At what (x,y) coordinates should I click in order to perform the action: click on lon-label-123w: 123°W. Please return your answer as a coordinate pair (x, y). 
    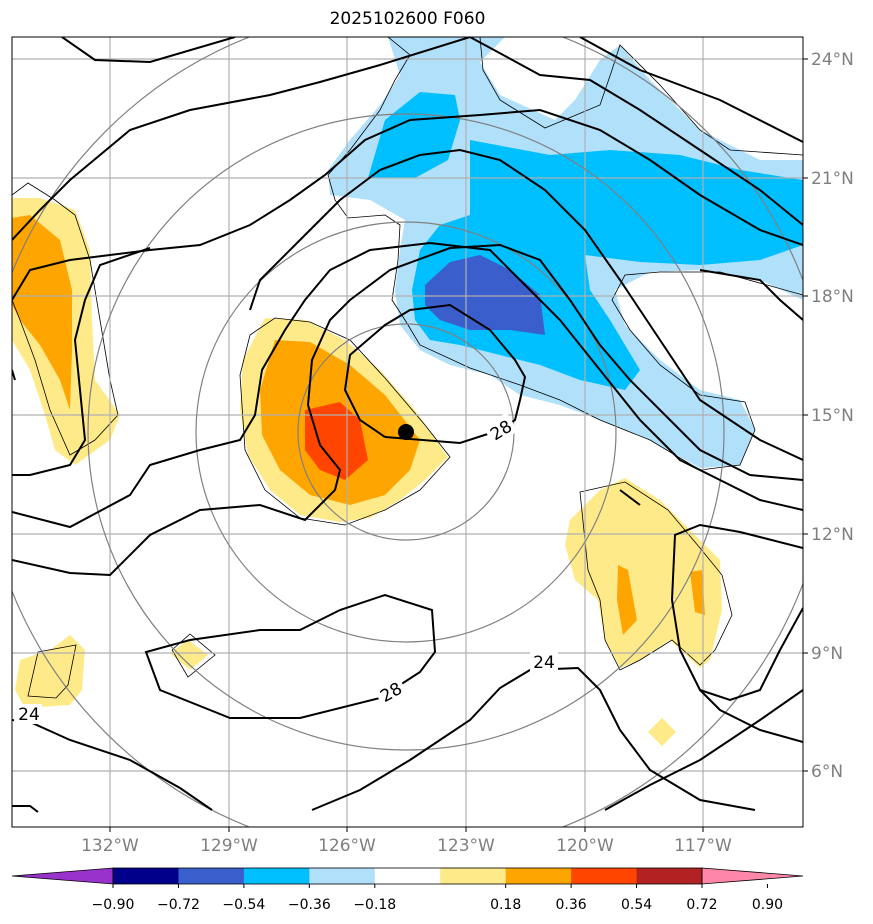
    Looking at the image, I should click on (466, 846).